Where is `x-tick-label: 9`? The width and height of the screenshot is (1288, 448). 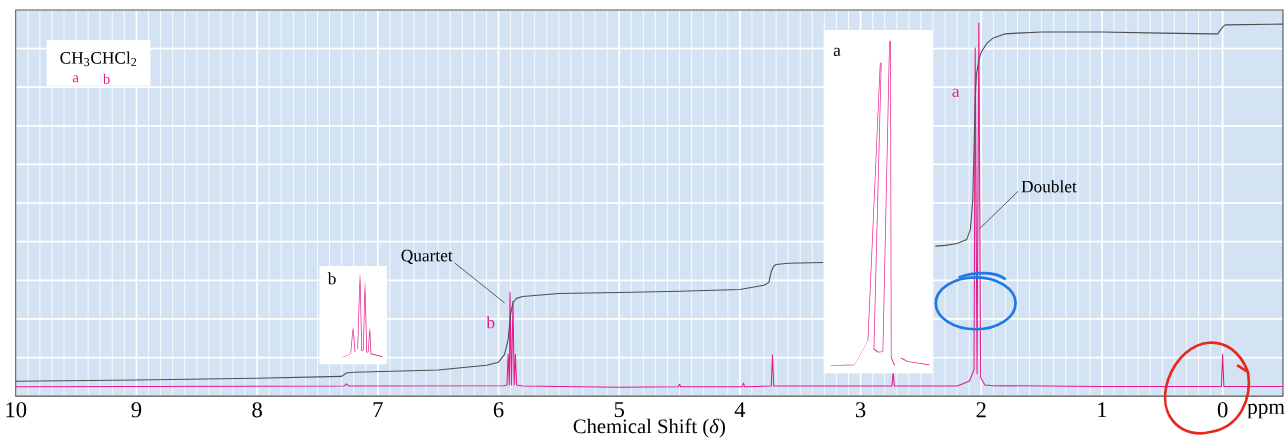
x-tick-label: 9 is located at coordinates (136, 410).